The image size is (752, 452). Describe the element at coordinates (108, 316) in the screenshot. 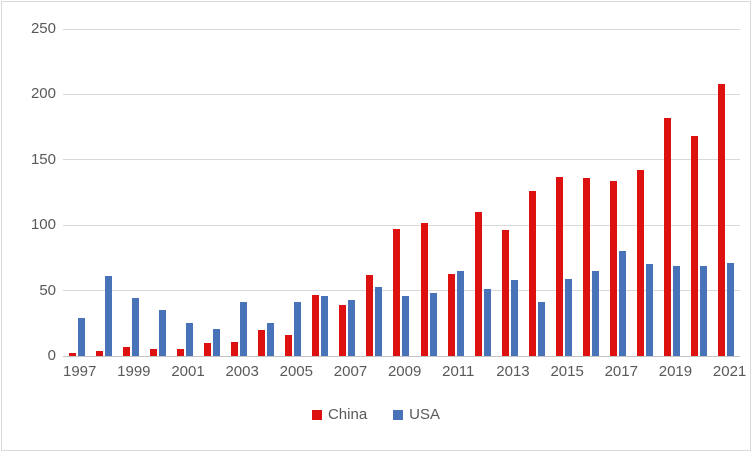

I see `bar-usa-1998` at that location.